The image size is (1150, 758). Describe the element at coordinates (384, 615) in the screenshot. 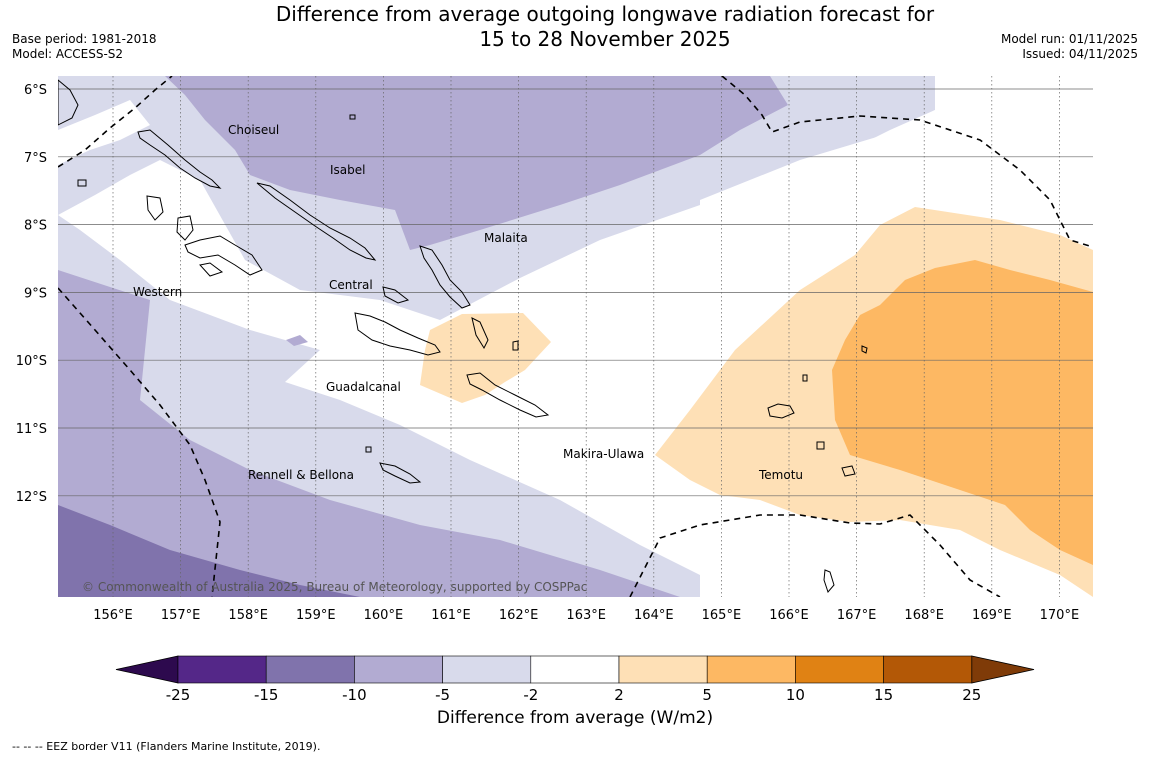

I see `lon-label: 160°E` at that location.